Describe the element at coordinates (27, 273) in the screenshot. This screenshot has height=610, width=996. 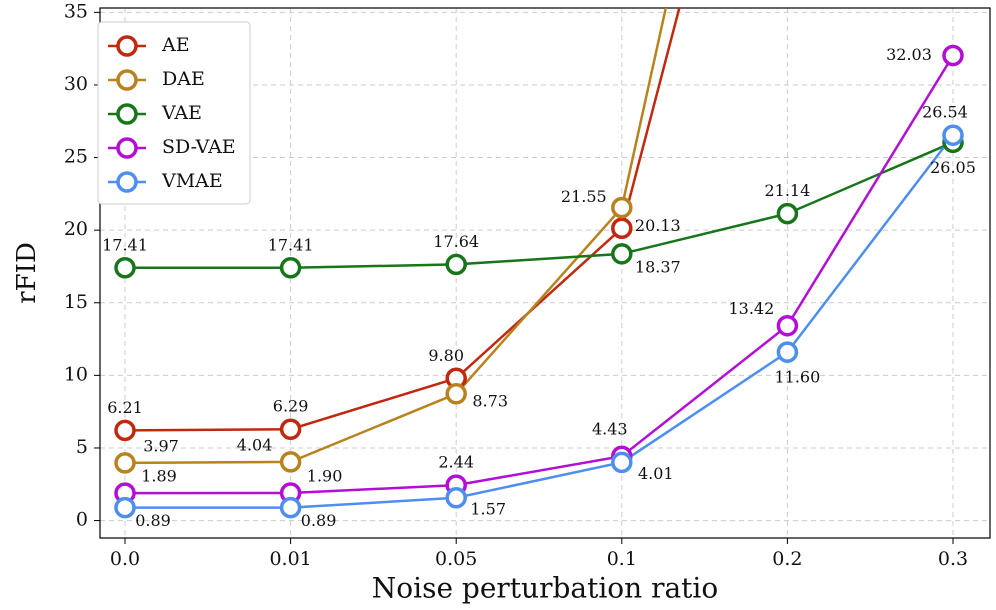
I see `y-axis-label: rFID` at that location.